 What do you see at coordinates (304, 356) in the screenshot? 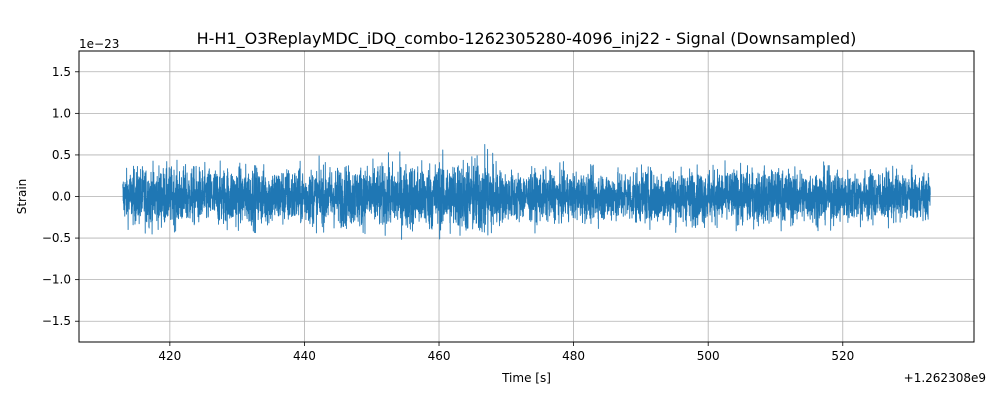
I see `x-tick-label: 440` at bounding box center [304, 356].